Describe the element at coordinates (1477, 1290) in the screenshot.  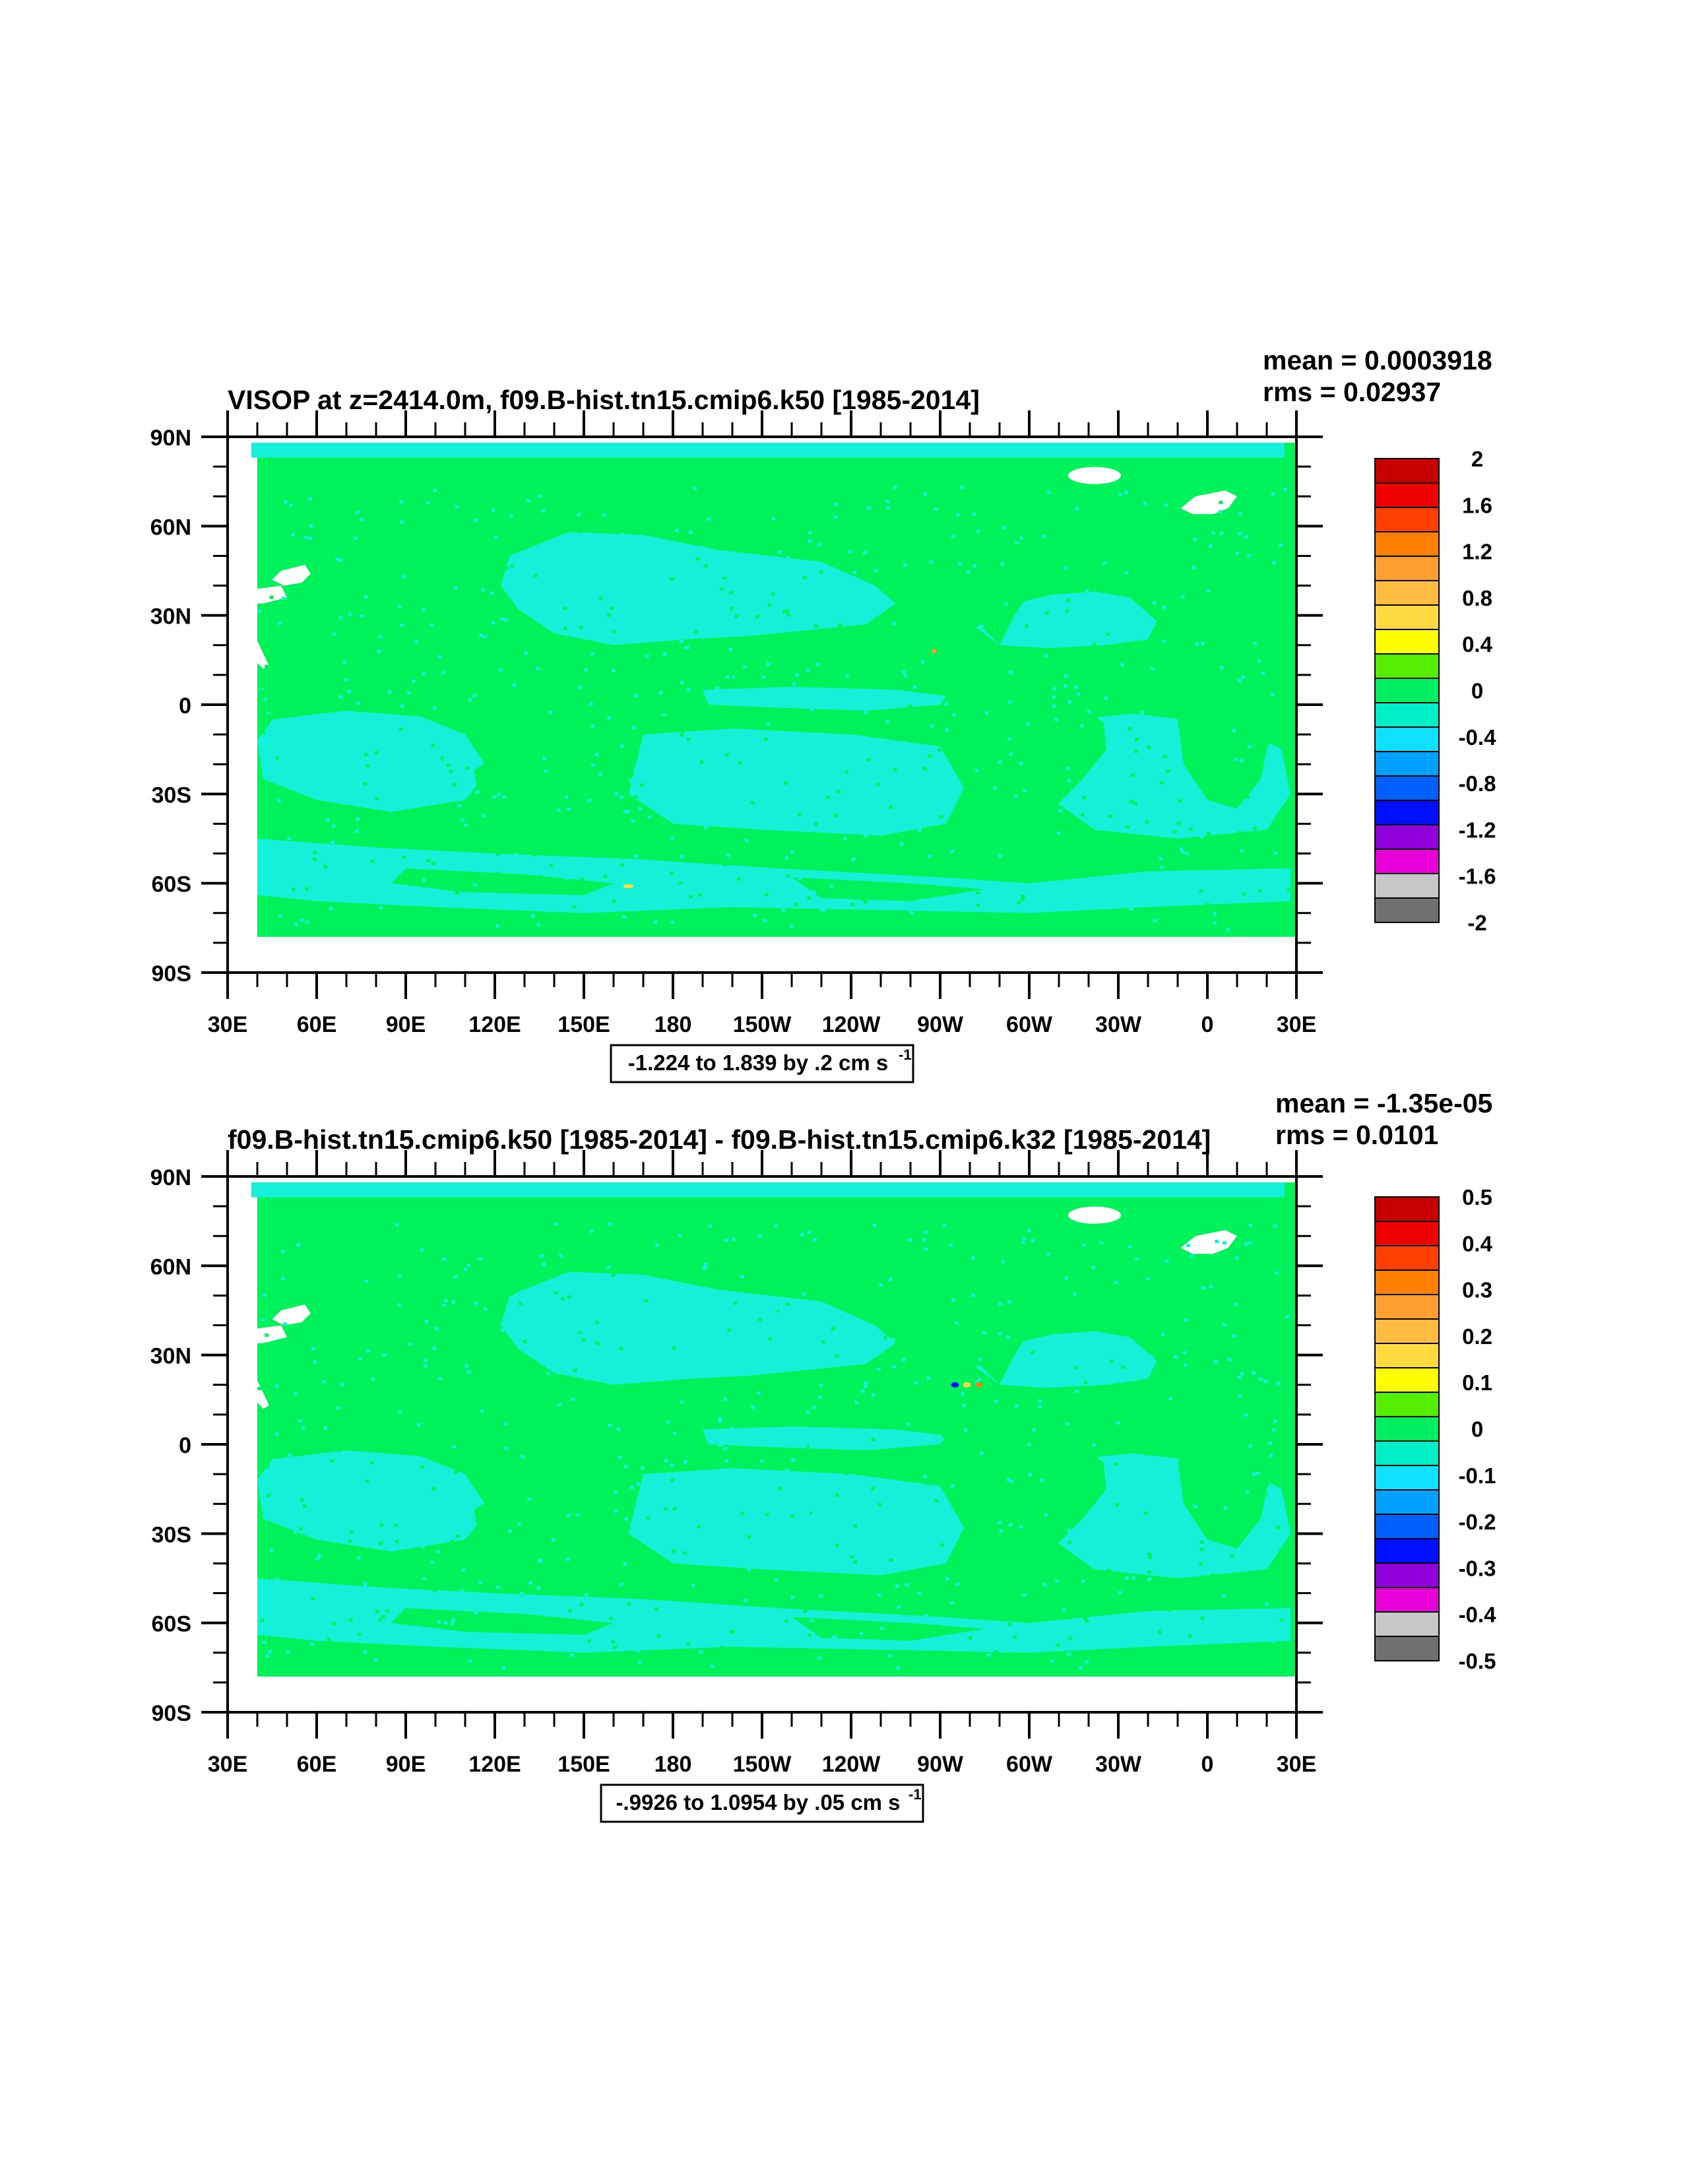
I see `colorbar-label: 0.3` at that location.